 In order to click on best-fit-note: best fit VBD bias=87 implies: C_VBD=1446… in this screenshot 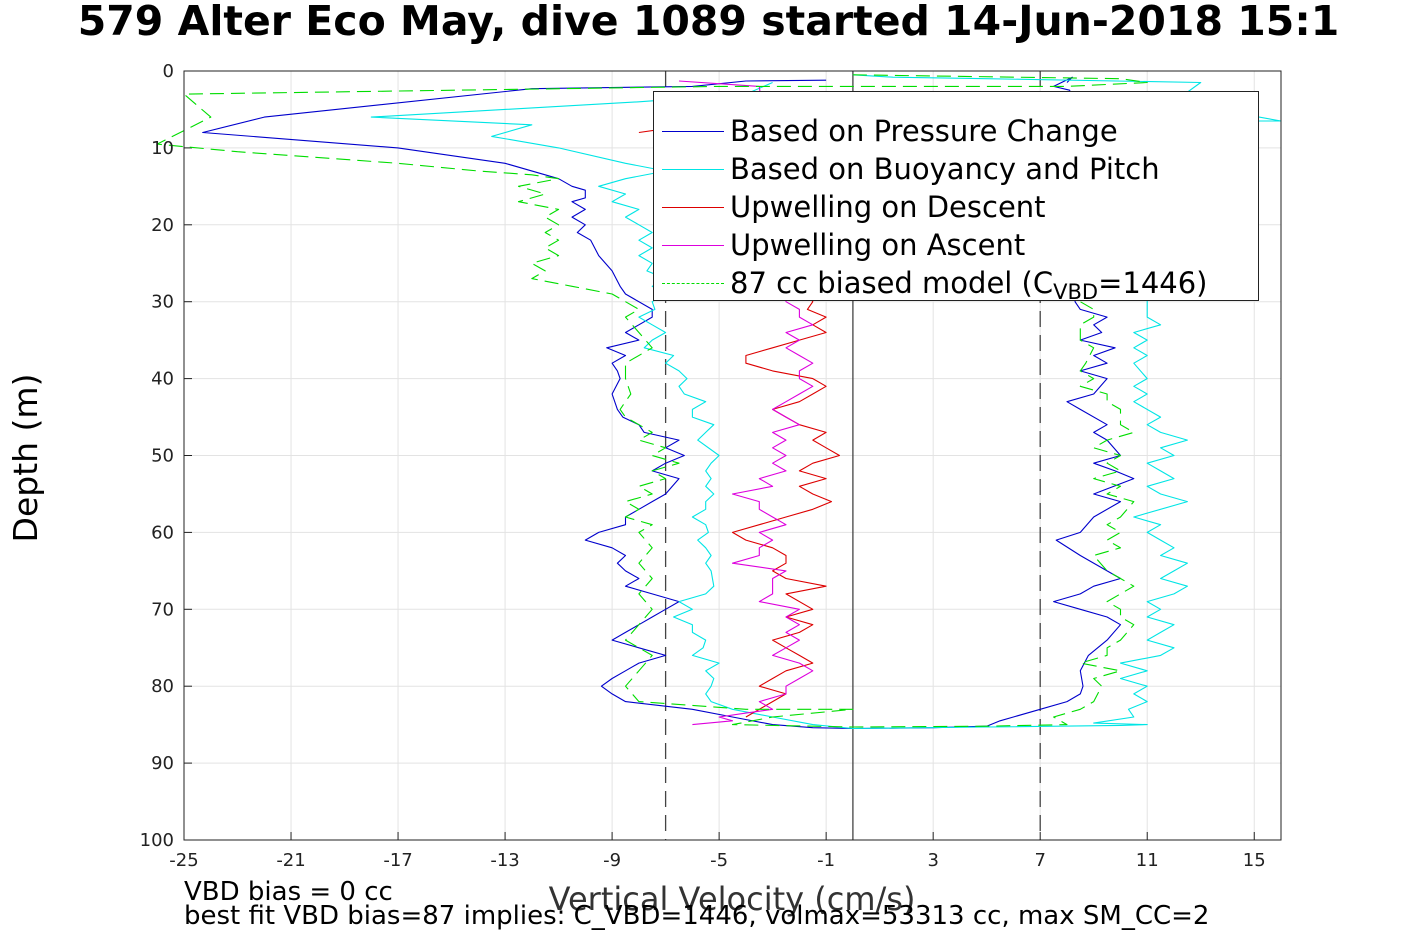, I will do `click(697, 916)`.